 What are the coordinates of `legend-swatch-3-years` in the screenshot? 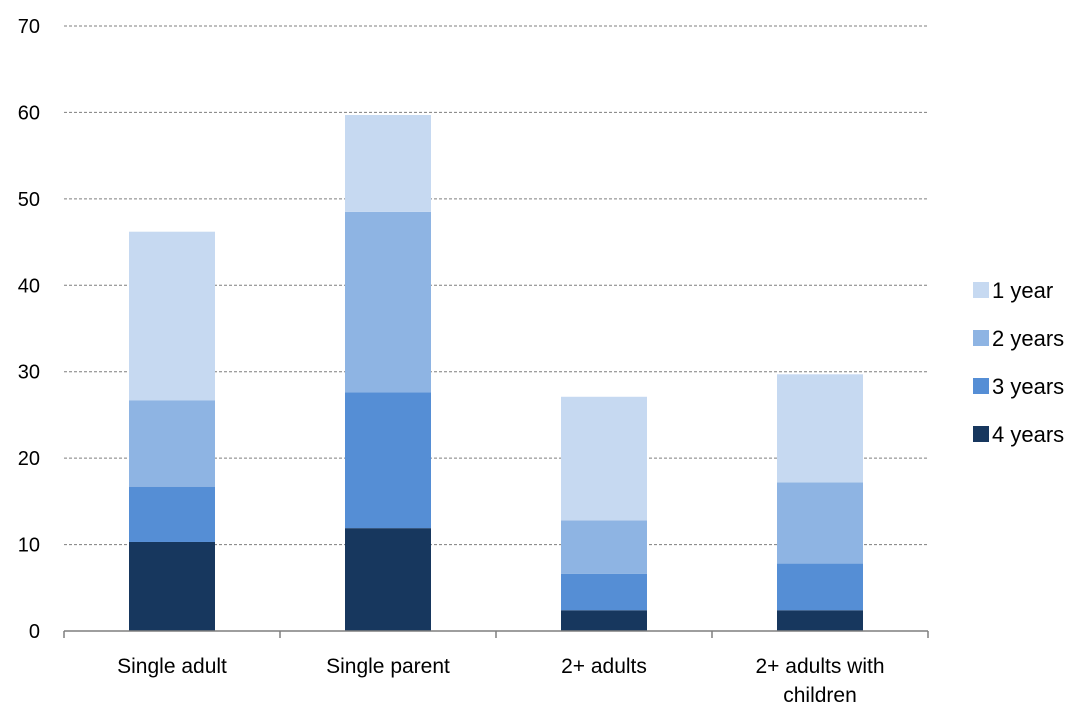 It's located at (981, 386).